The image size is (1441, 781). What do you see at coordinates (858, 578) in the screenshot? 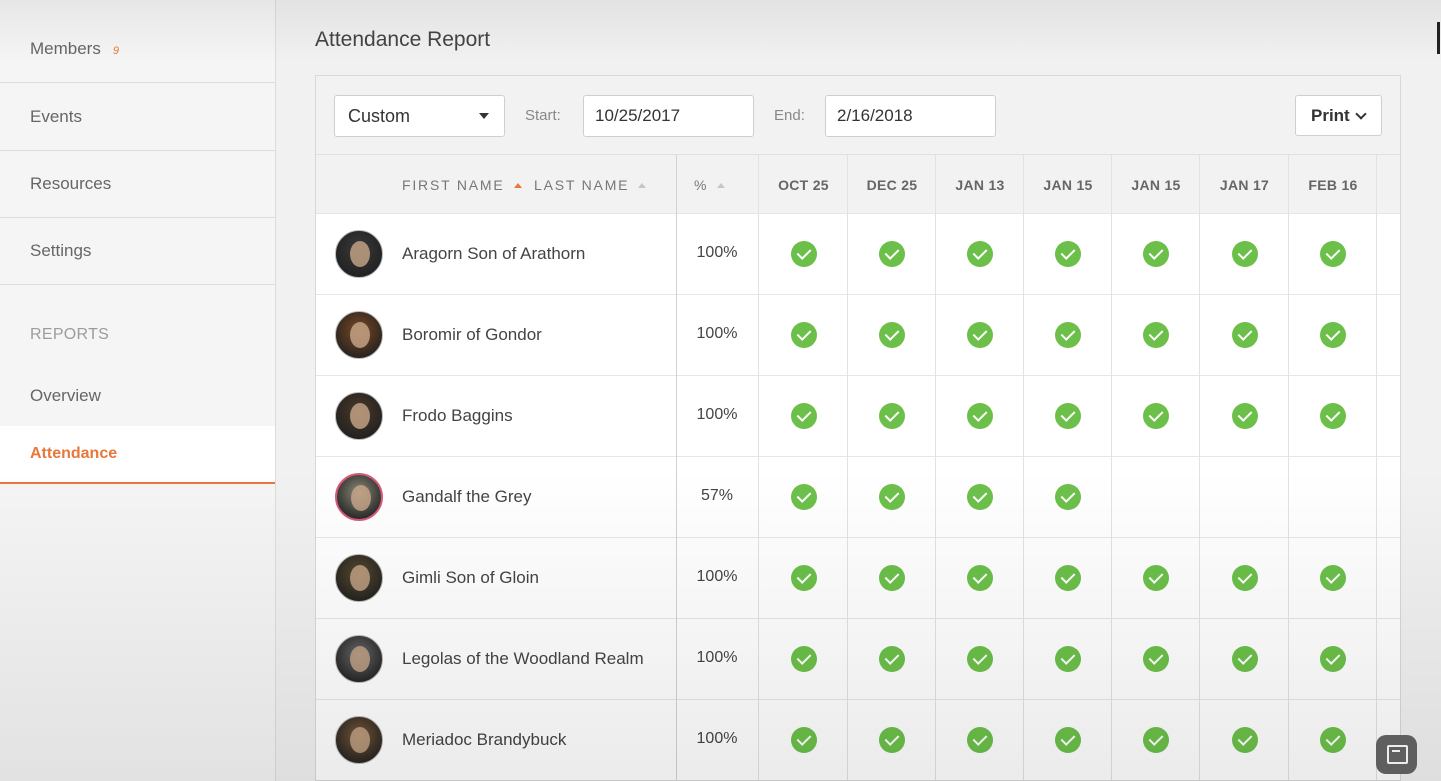
I see `table-row: Gimli Son of Gloin 100%` at bounding box center [858, 578].